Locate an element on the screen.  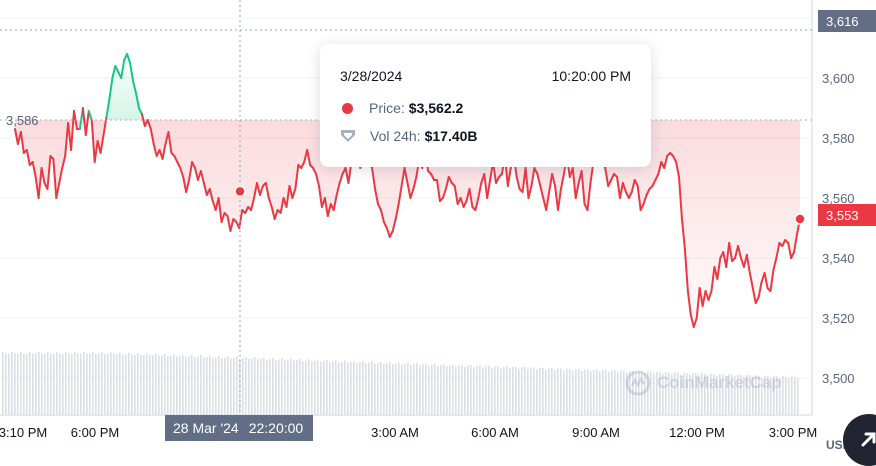
y-tick-label: 3,560 is located at coordinates (838, 198).